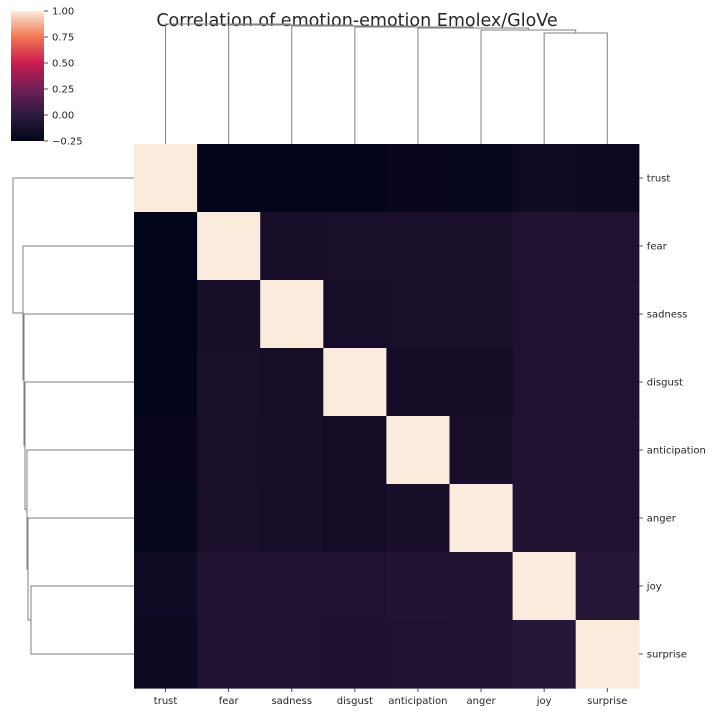 This screenshot has width=712, height=713. I want to click on colorbar-tick-label: 1.00, so click(63, 12).